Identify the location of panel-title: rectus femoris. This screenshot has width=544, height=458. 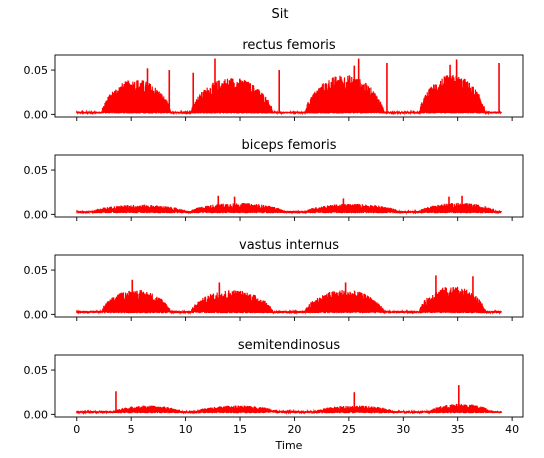
(289, 45).